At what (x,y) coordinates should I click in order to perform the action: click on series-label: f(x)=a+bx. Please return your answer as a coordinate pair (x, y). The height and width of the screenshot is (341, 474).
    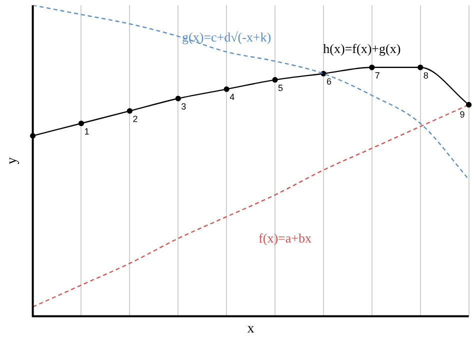
    Looking at the image, I should click on (285, 238).